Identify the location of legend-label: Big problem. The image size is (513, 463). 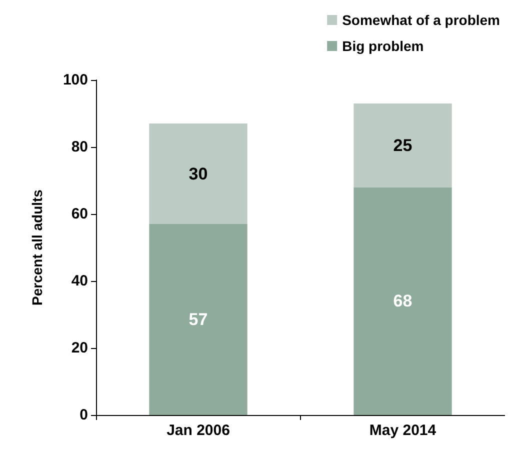
(383, 46).